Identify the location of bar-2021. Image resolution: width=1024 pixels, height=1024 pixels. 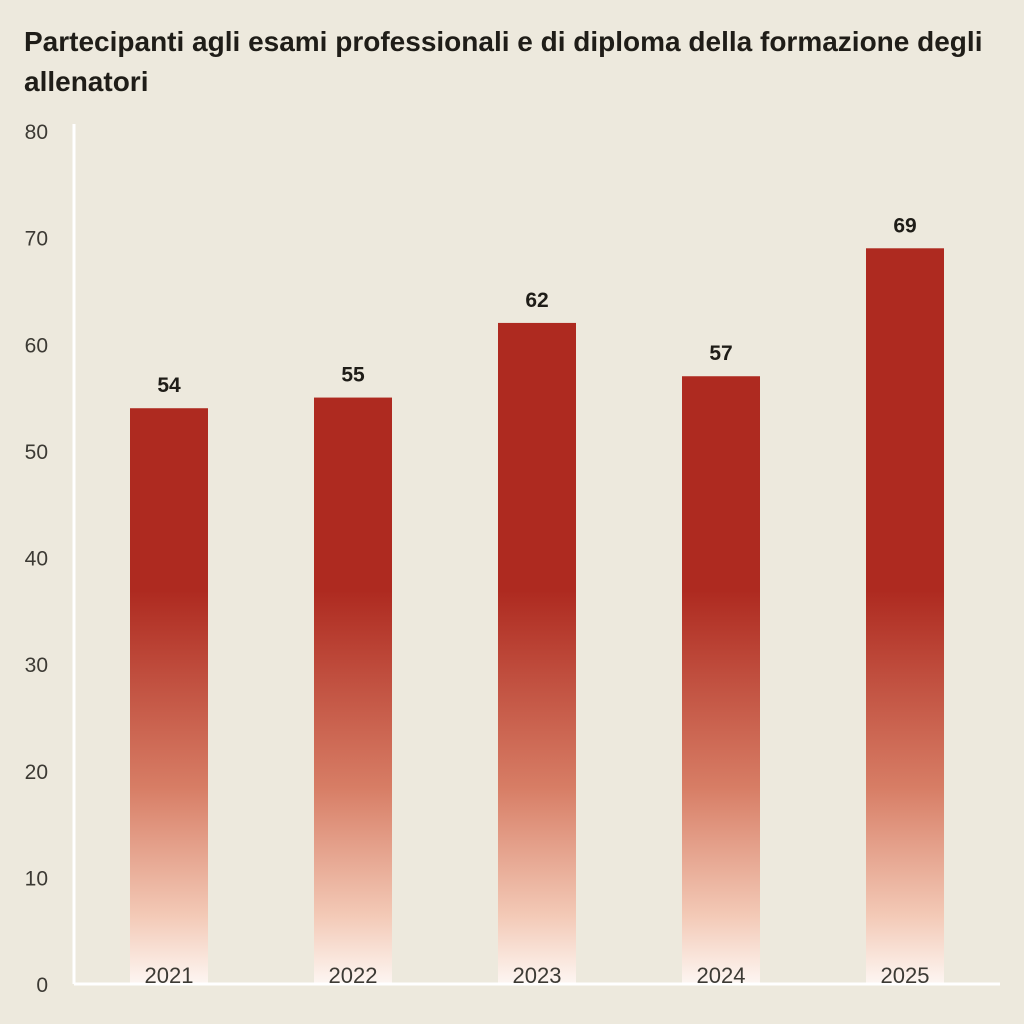
(169, 696).